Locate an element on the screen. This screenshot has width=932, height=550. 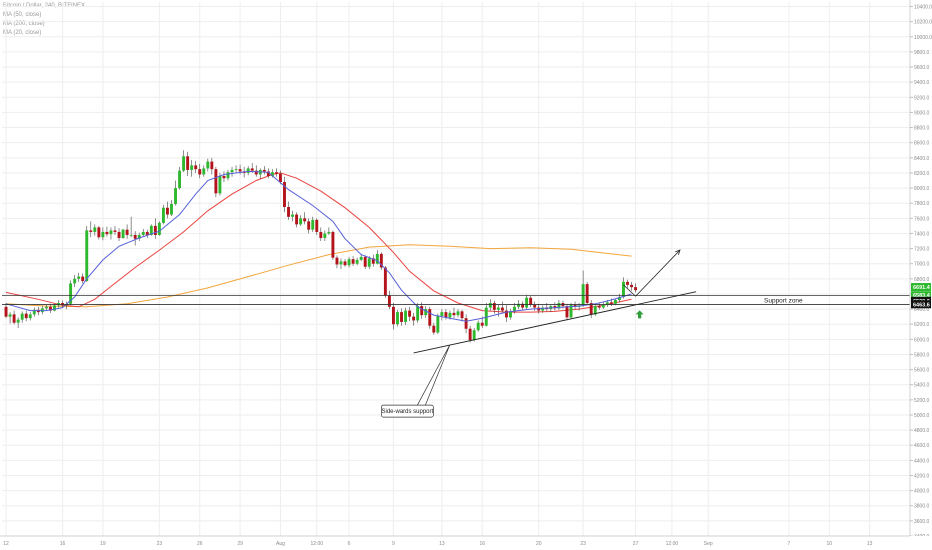
indicator-ma50-label: MA (50, close) is located at coordinates (22, 15).